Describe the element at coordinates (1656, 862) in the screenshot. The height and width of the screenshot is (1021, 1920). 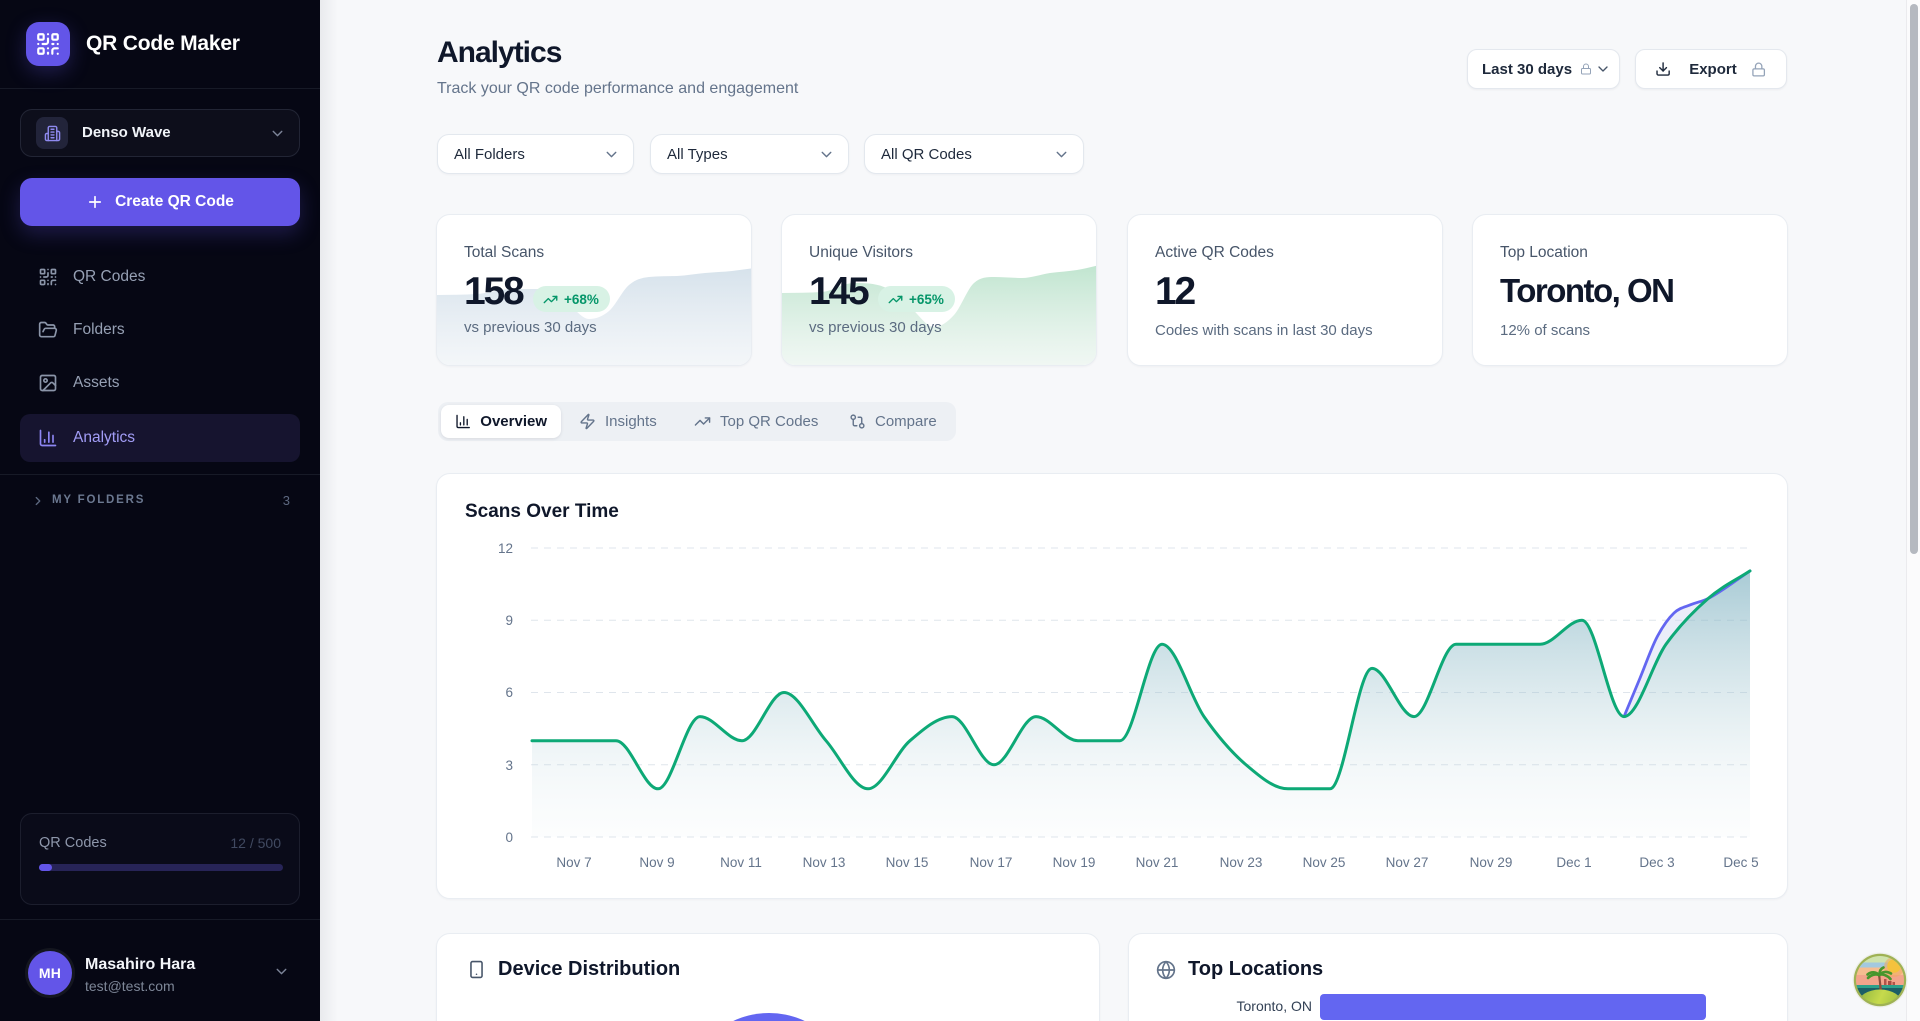
I see `svg-text: Dec 3` at that location.